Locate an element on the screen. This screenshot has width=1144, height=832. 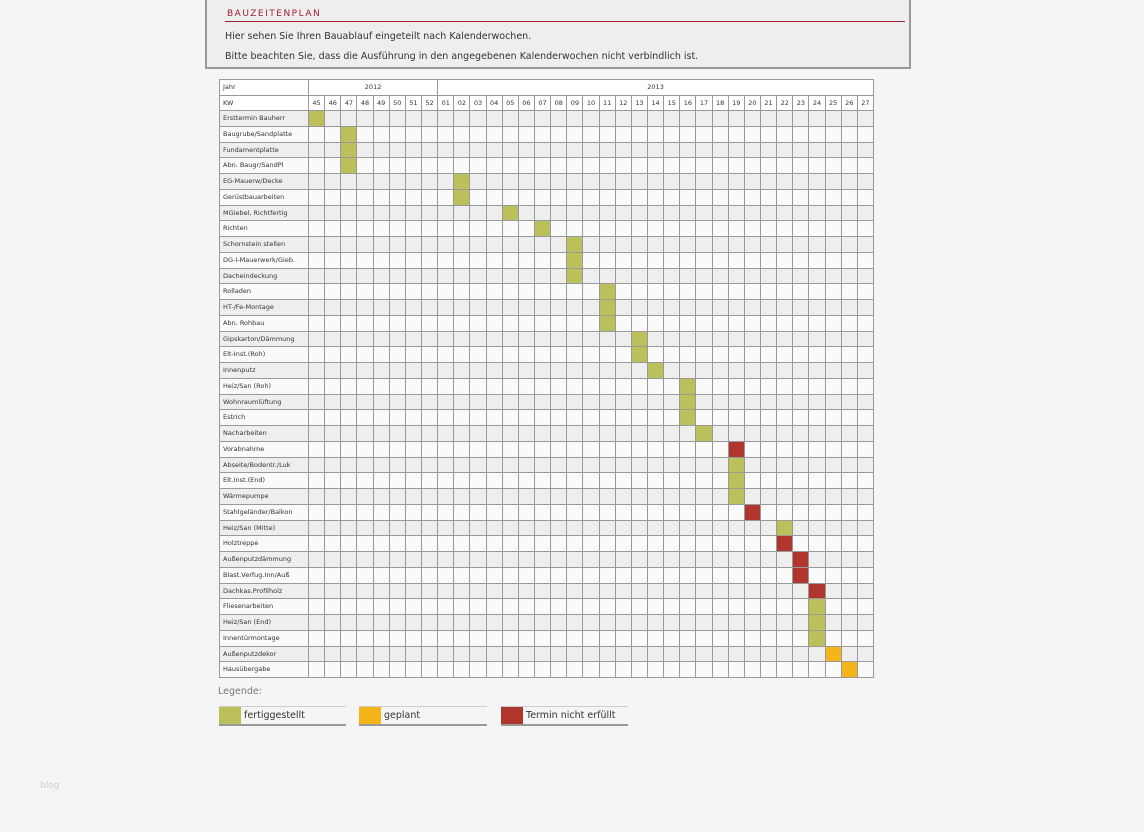
week-cell: 05 is located at coordinates (510, 102).